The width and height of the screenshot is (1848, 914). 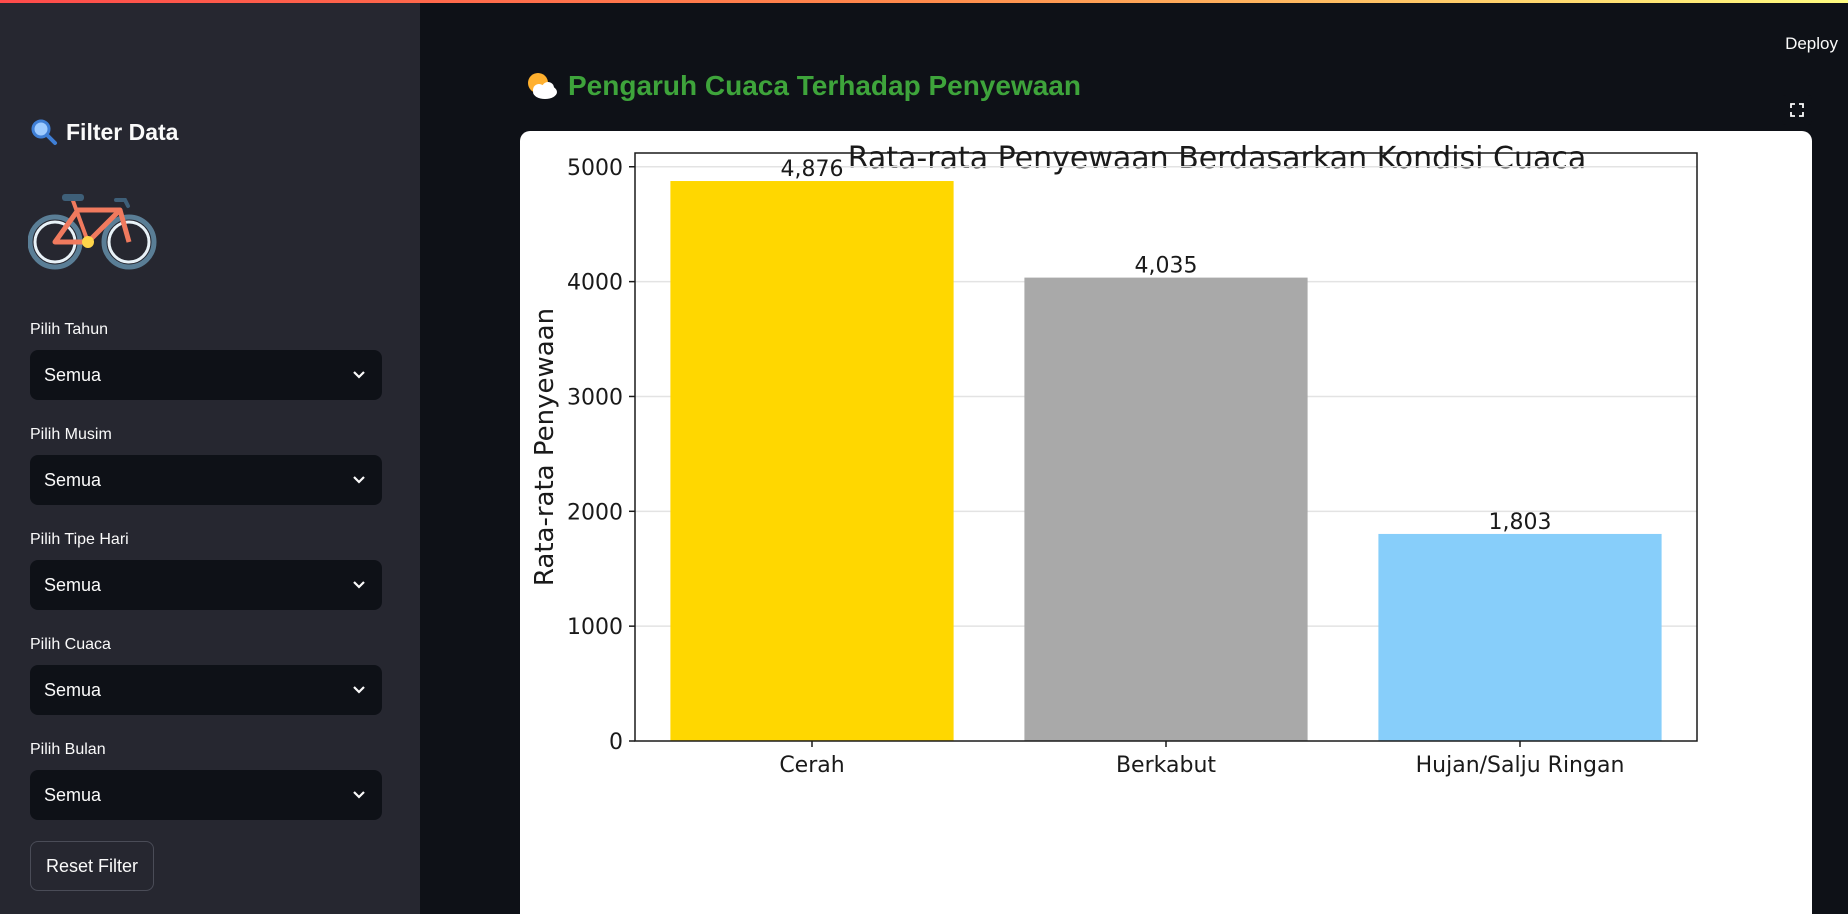 I want to click on season-select-value: Semua, so click(x=73, y=479).